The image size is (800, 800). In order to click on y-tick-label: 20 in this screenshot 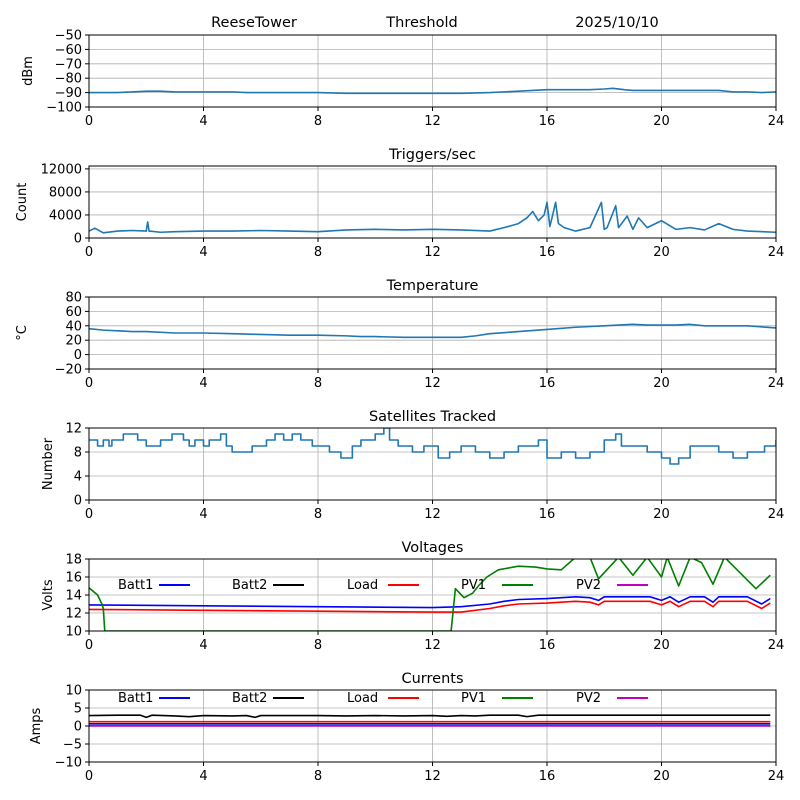, I will do `click(73, 341)`.